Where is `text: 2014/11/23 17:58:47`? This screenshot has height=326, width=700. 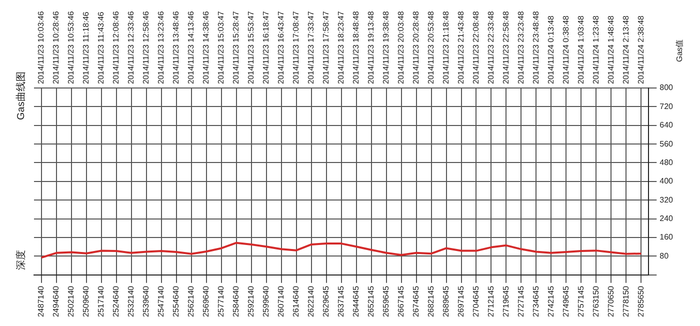
text: 2014/11/23 17:58:47 is located at coordinates (326, 47).